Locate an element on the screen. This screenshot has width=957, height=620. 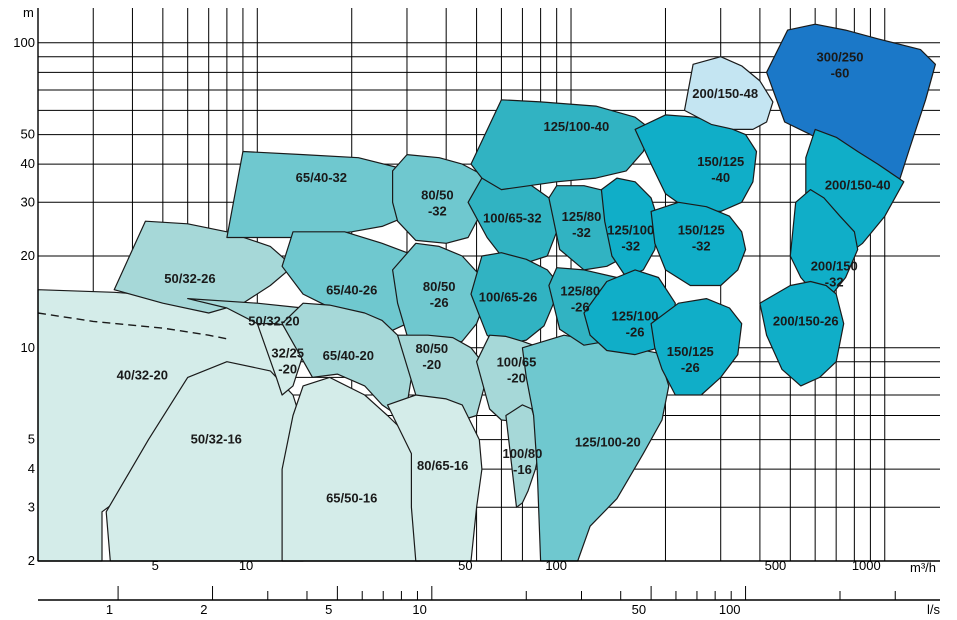
region-label-line: -16 is located at coordinates (522, 469).